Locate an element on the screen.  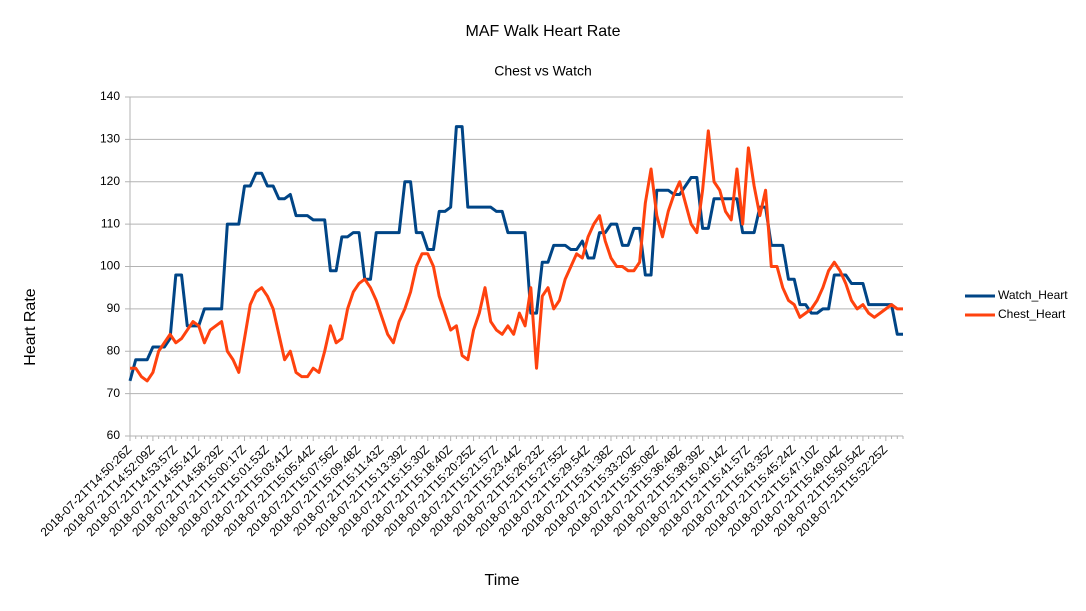
y-tick-label: 140 is located at coordinates (110, 96).